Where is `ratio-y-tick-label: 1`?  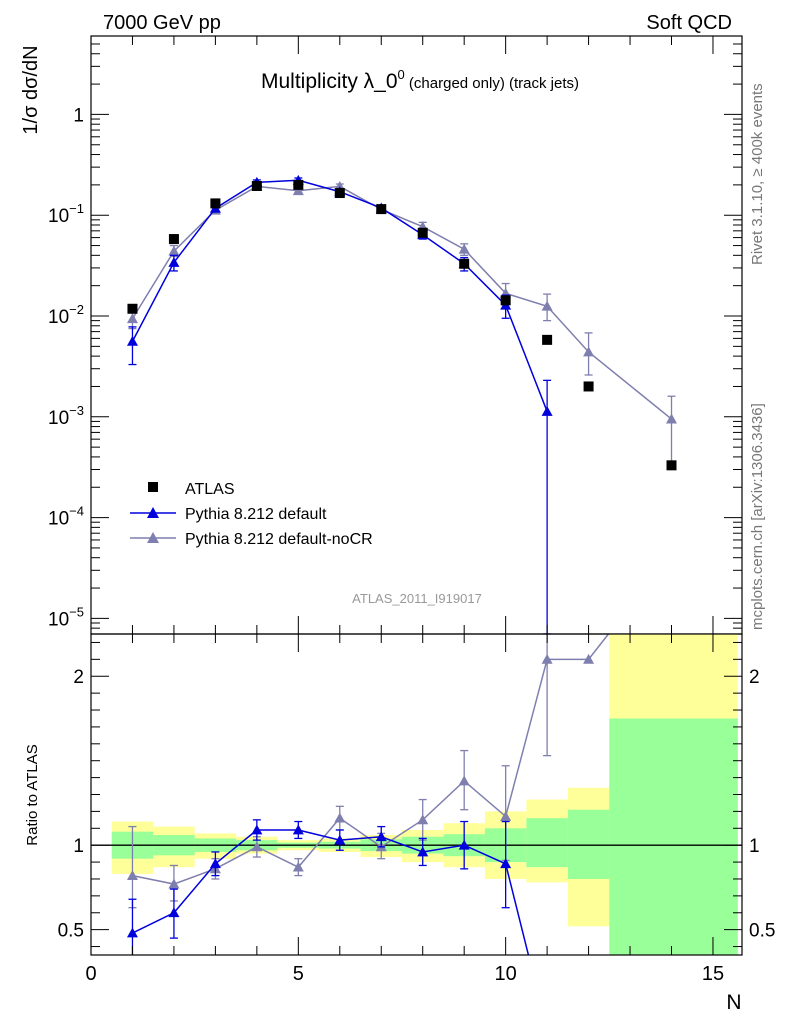 ratio-y-tick-label: 1 is located at coordinates (78, 846).